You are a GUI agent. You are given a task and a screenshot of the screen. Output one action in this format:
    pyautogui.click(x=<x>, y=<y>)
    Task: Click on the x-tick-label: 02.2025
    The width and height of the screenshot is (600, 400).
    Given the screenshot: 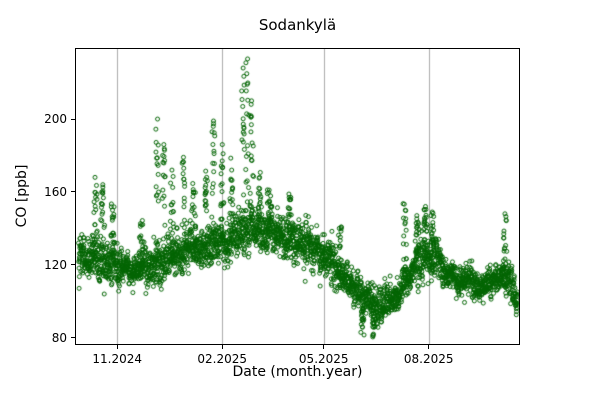 What is the action you would take?
    pyautogui.click(x=222, y=359)
    